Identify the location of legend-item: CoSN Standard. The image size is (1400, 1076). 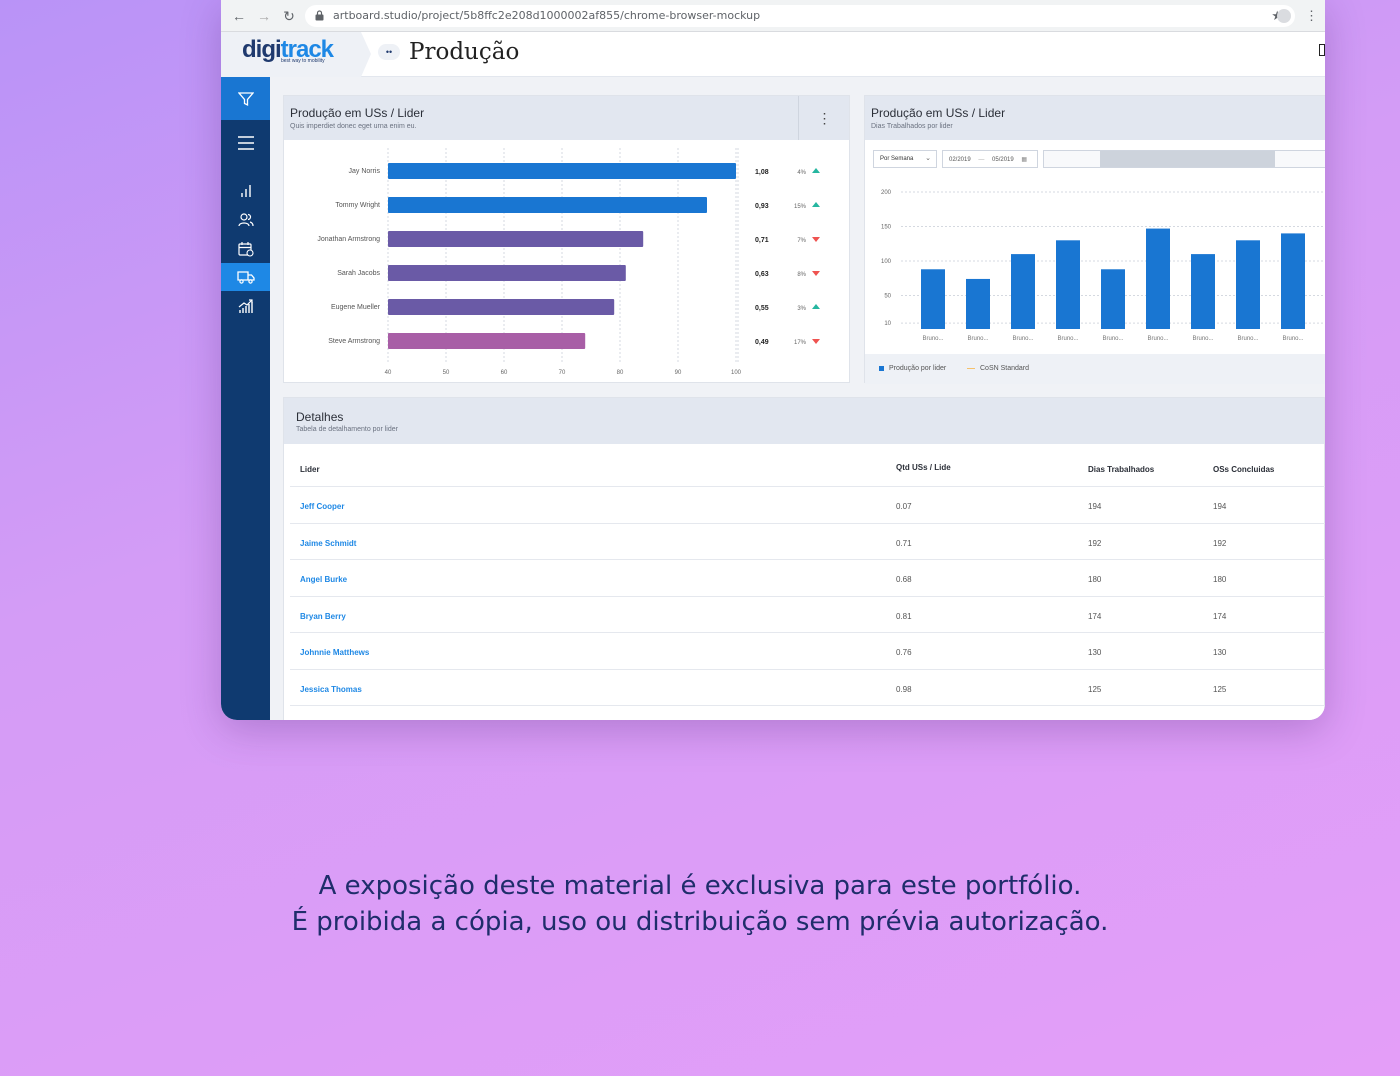
(998, 368).